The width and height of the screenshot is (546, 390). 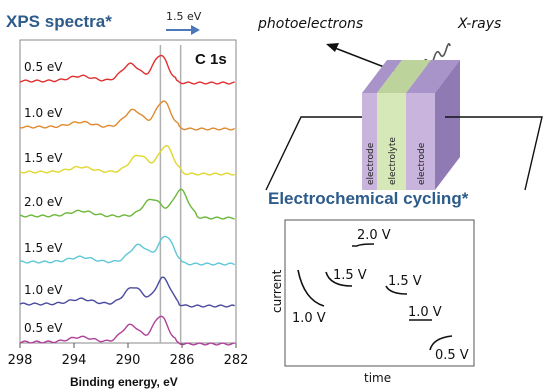 What do you see at coordinates (182, 360) in the screenshot?
I see `x-tick-label: 286` at bounding box center [182, 360].